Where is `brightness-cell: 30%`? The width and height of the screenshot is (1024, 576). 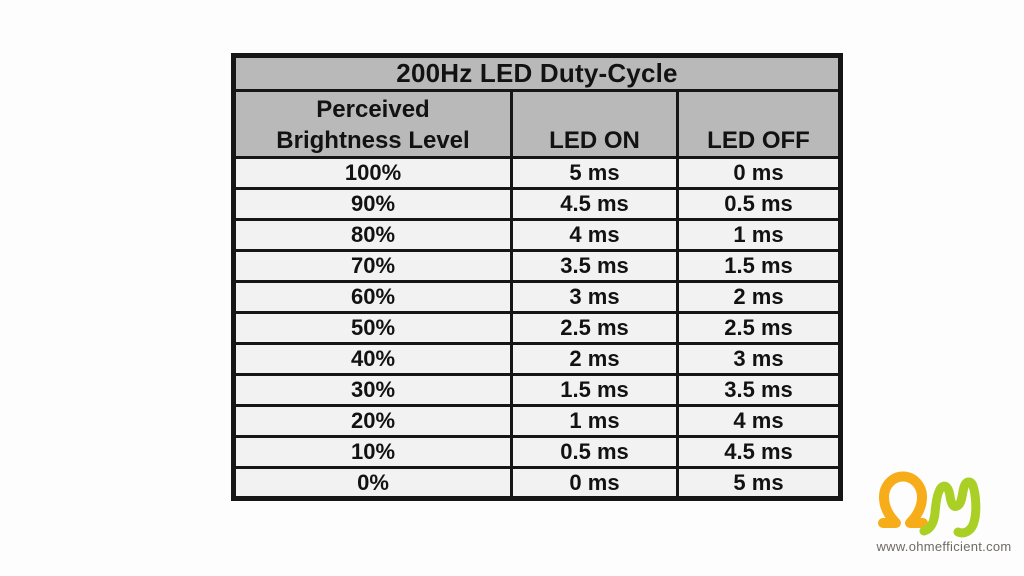 brightness-cell: 30% is located at coordinates (372, 390).